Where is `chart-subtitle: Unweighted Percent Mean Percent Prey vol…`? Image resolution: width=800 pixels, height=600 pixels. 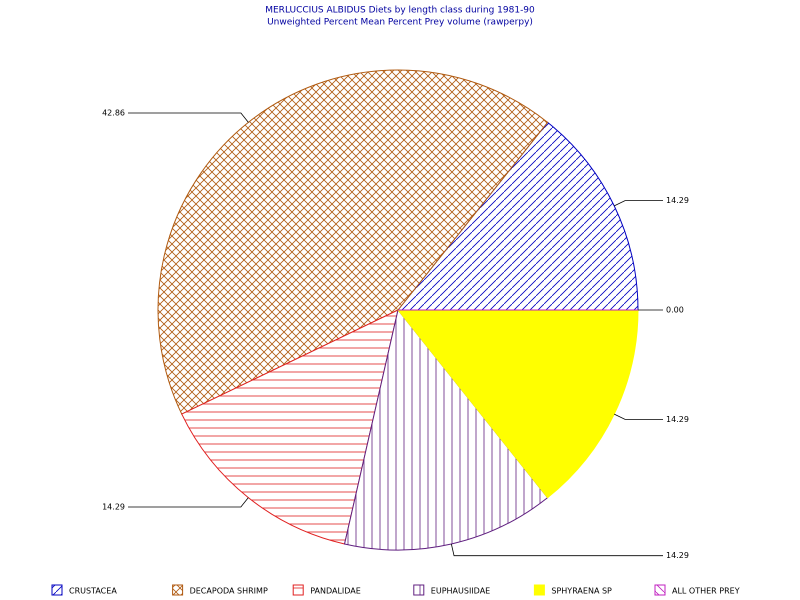
chart-subtitle: Unweighted Percent Mean Percent Prey vol… is located at coordinates (400, 23).